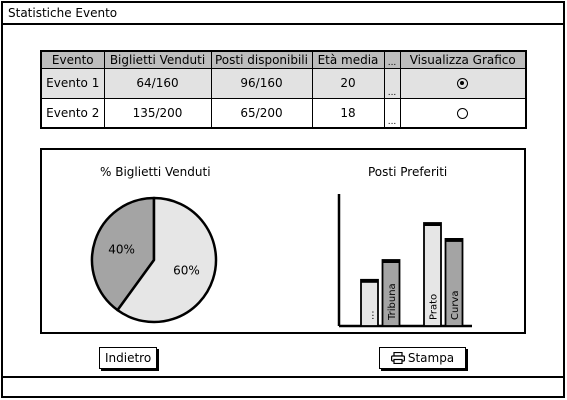  I want to click on window-title: Statistiche Evento, so click(62, 13).